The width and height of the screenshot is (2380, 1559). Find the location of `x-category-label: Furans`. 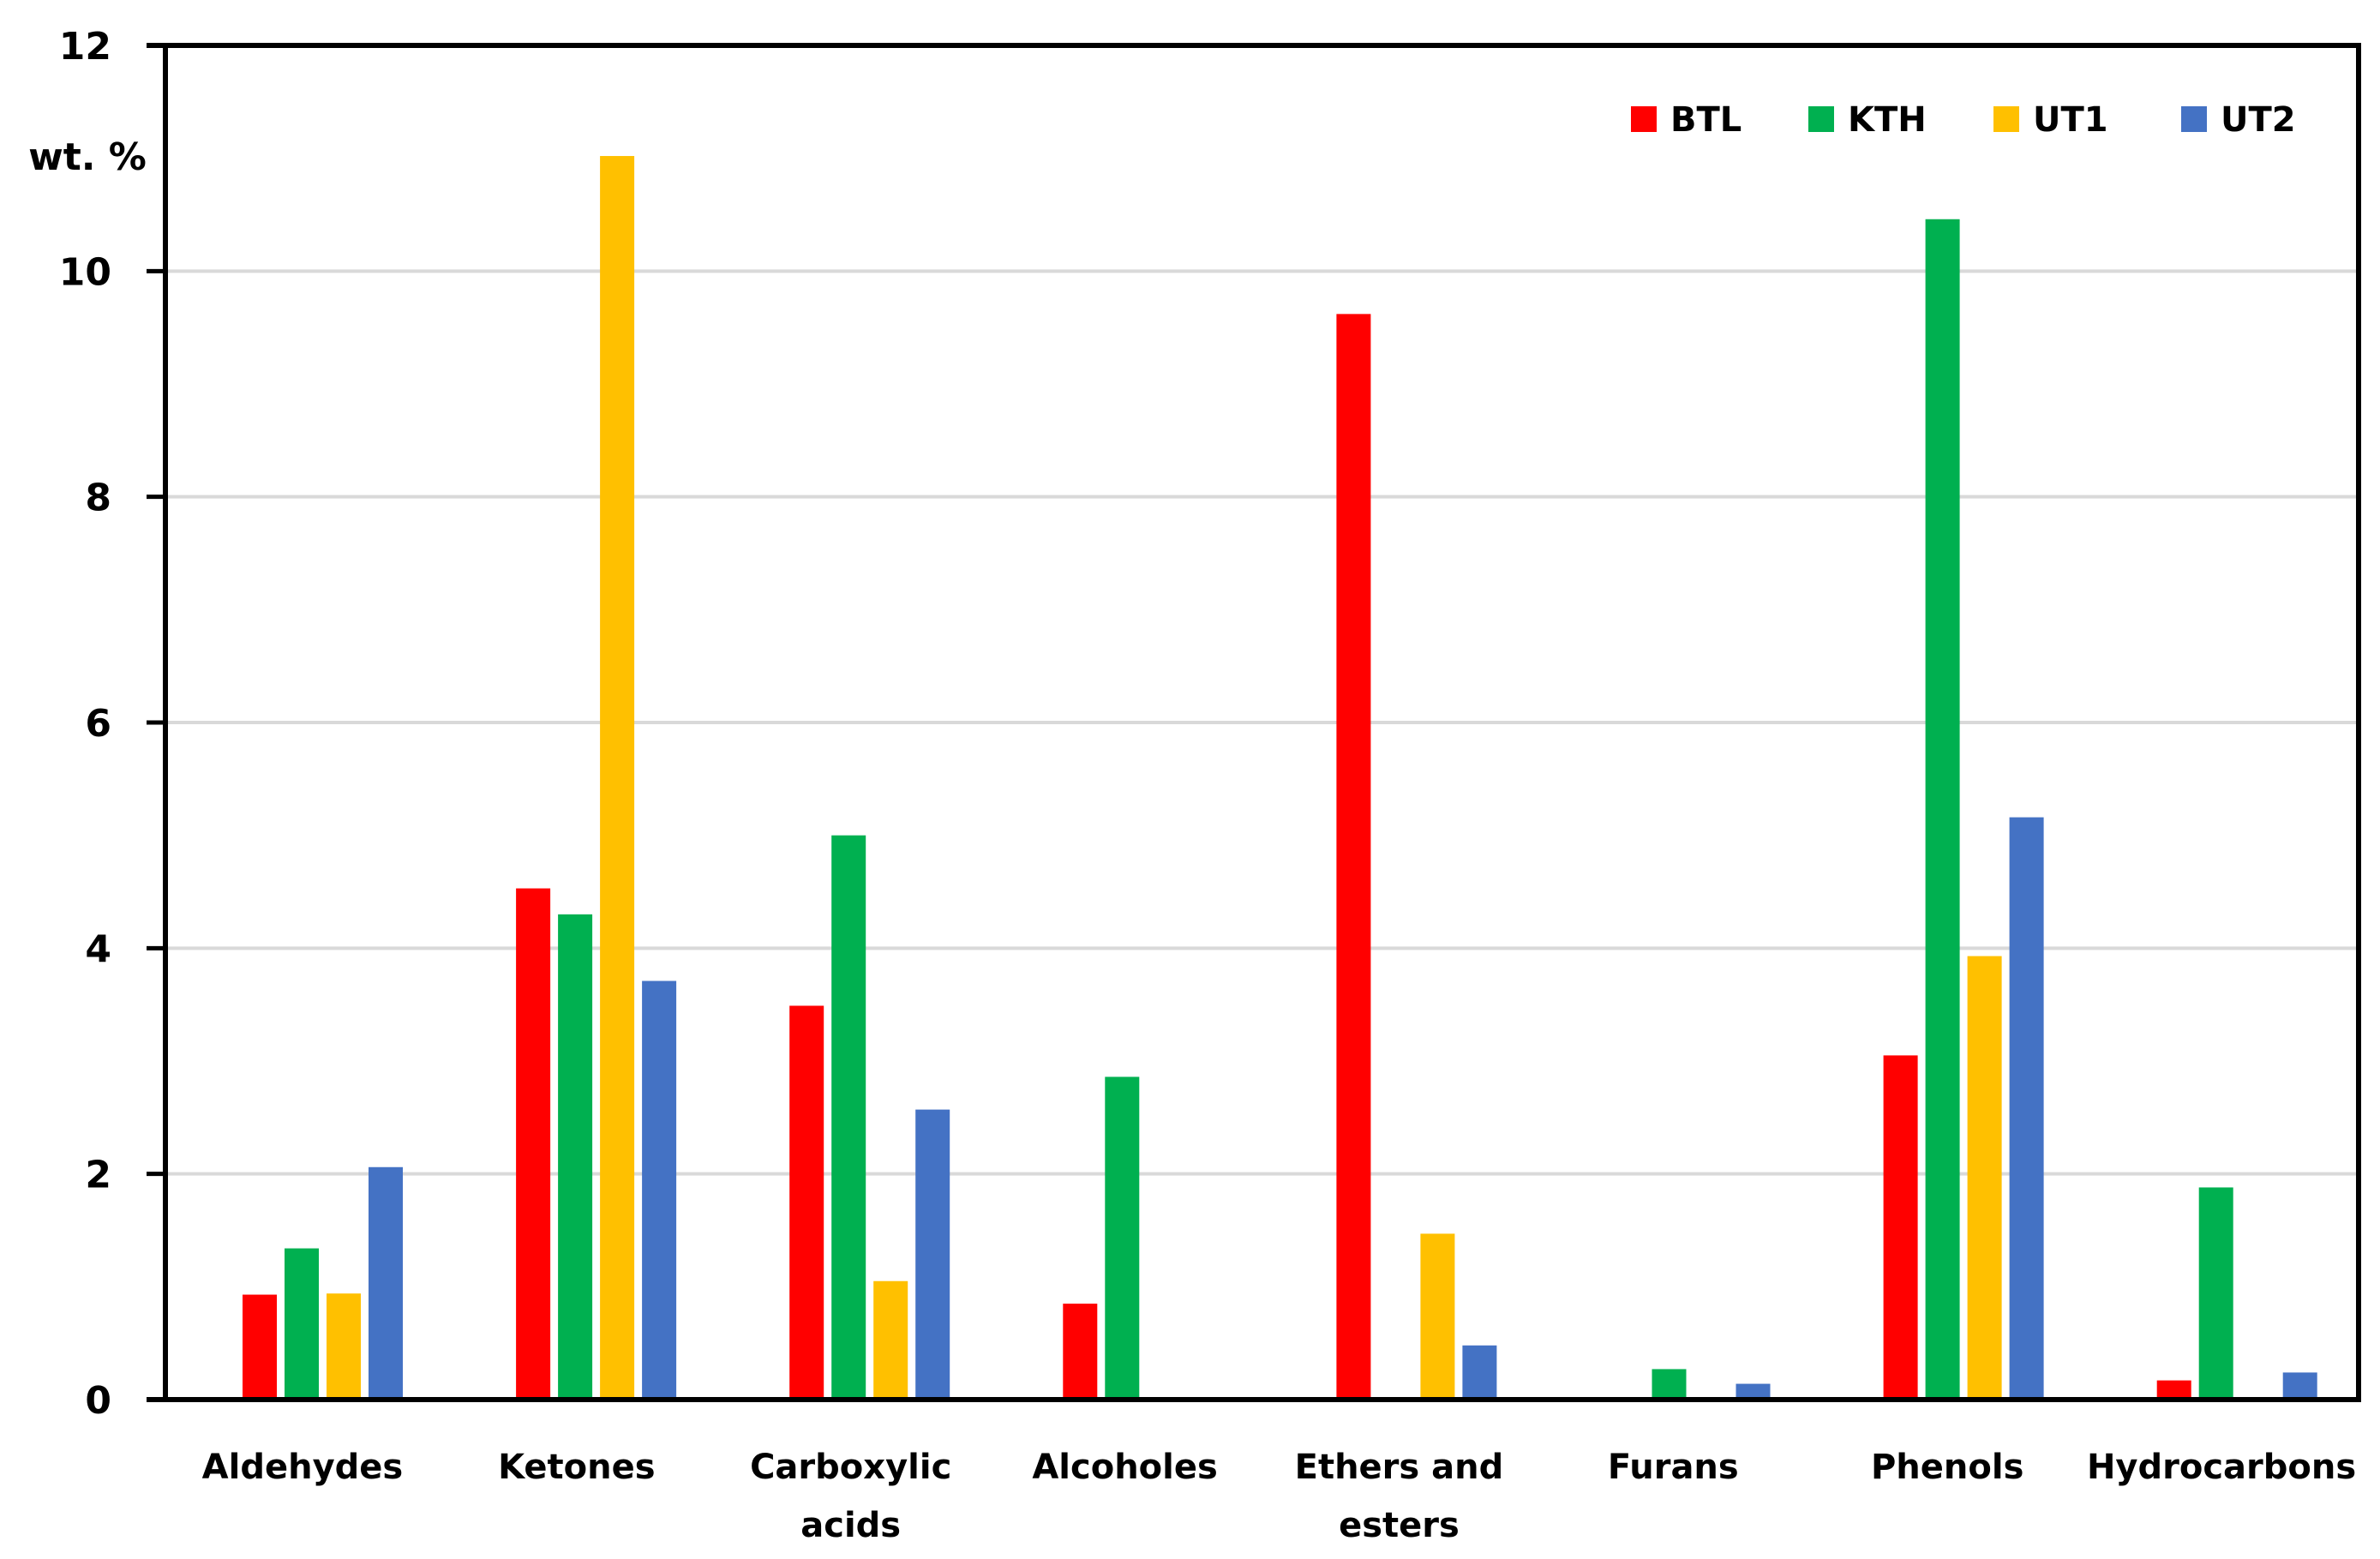

x-category-label: Furans is located at coordinates (1674, 1467).